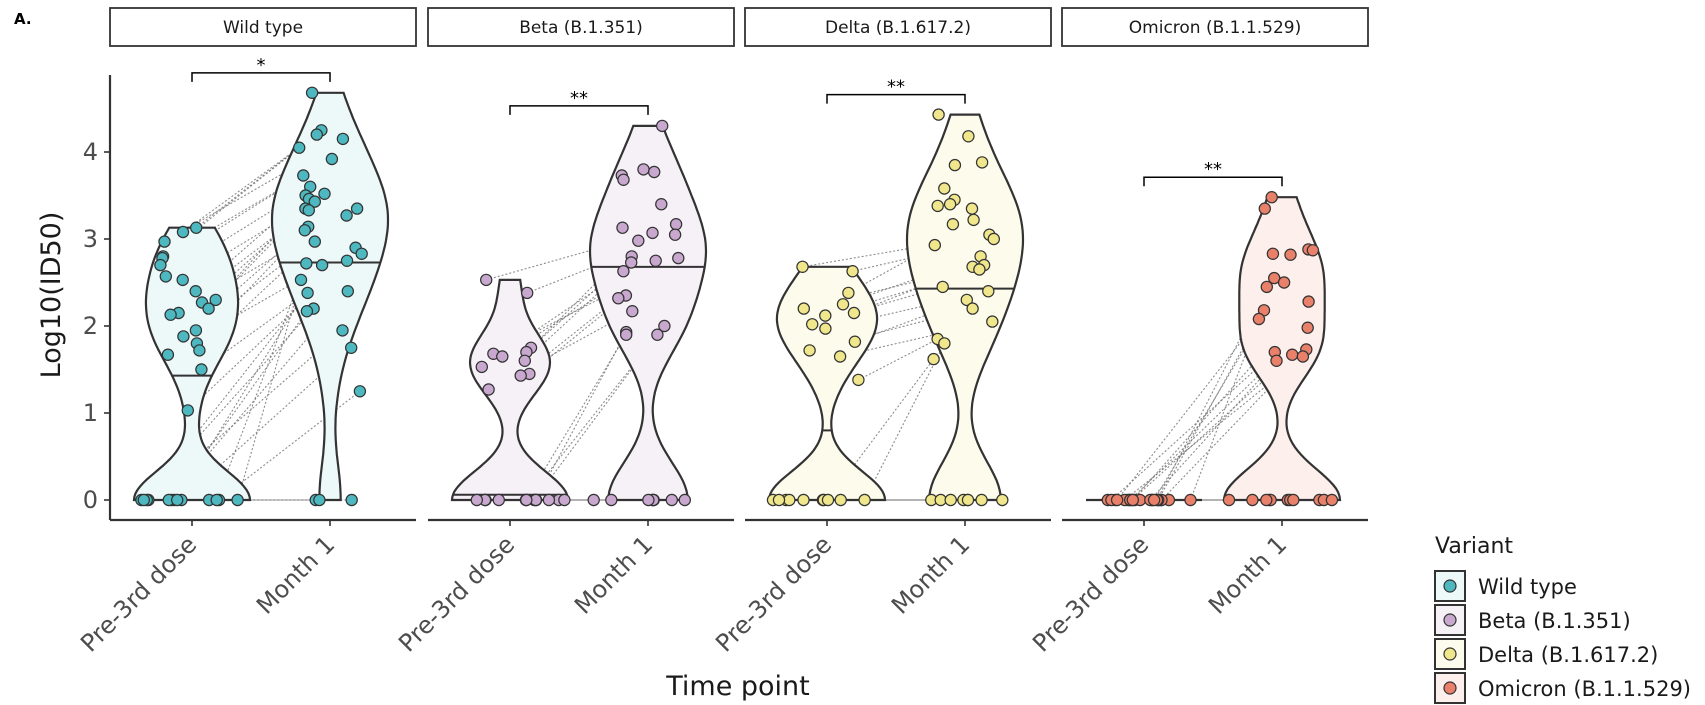  I want to click on y-tick-label: 1, so click(90, 413).